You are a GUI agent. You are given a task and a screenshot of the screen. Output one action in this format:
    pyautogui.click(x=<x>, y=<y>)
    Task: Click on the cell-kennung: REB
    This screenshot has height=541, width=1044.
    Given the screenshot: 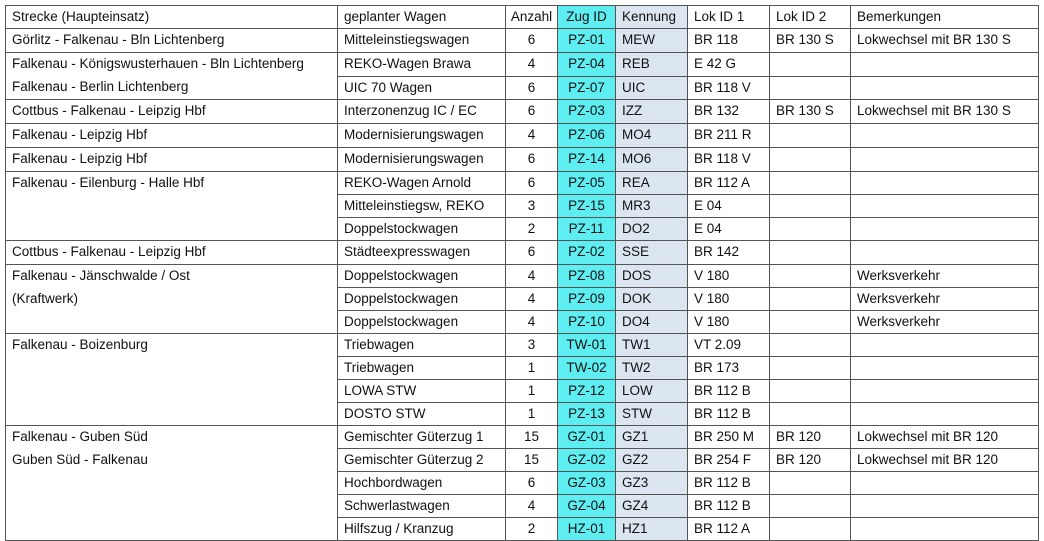 What is the action you would take?
    pyautogui.click(x=651, y=64)
    